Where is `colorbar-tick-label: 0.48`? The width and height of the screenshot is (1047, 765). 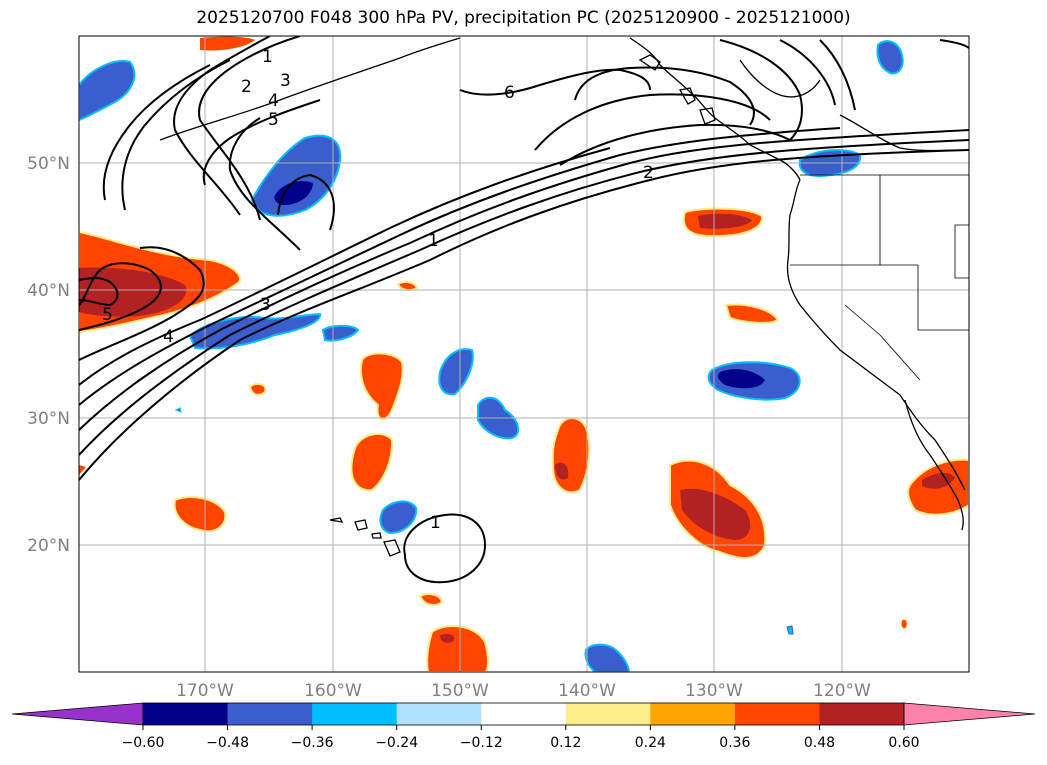
colorbar-tick-label: 0.48 is located at coordinates (819, 743).